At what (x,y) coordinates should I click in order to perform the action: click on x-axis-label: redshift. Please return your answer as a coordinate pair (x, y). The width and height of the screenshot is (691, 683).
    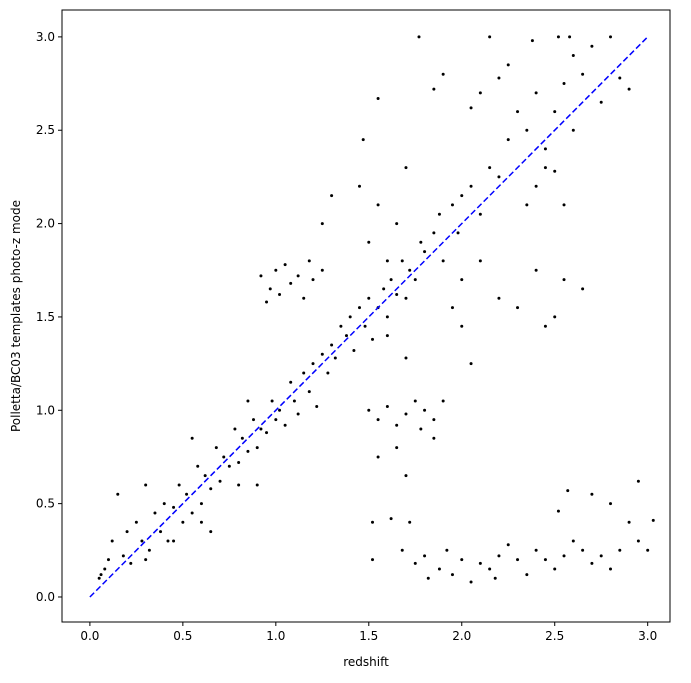
    Looking at the image, I should click on (366, 662).